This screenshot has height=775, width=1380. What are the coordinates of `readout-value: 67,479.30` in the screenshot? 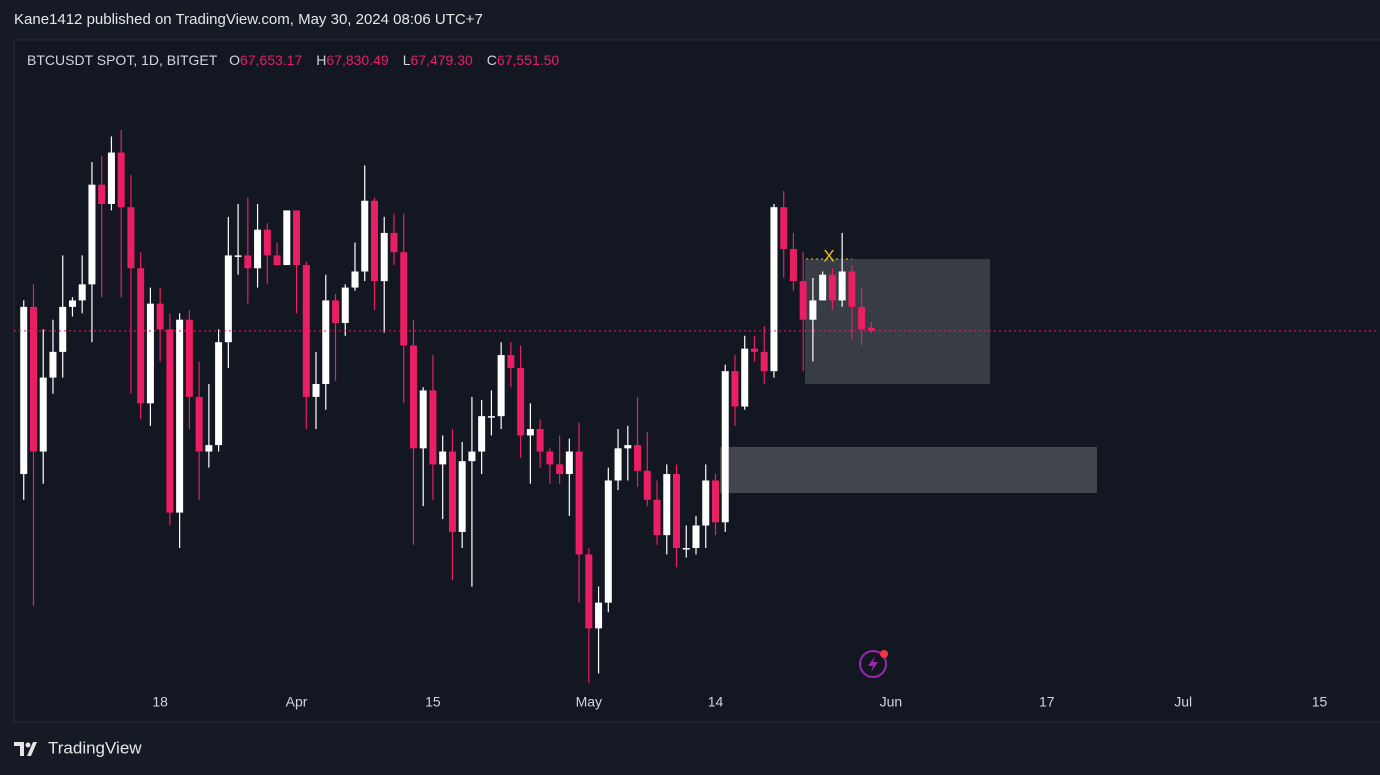 It's located at (441, 60).